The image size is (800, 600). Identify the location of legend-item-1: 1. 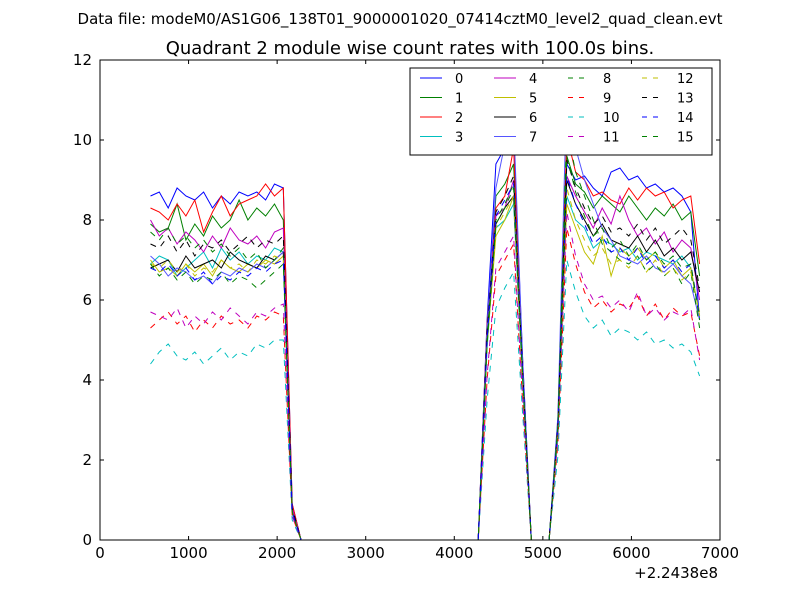
(441, 99).